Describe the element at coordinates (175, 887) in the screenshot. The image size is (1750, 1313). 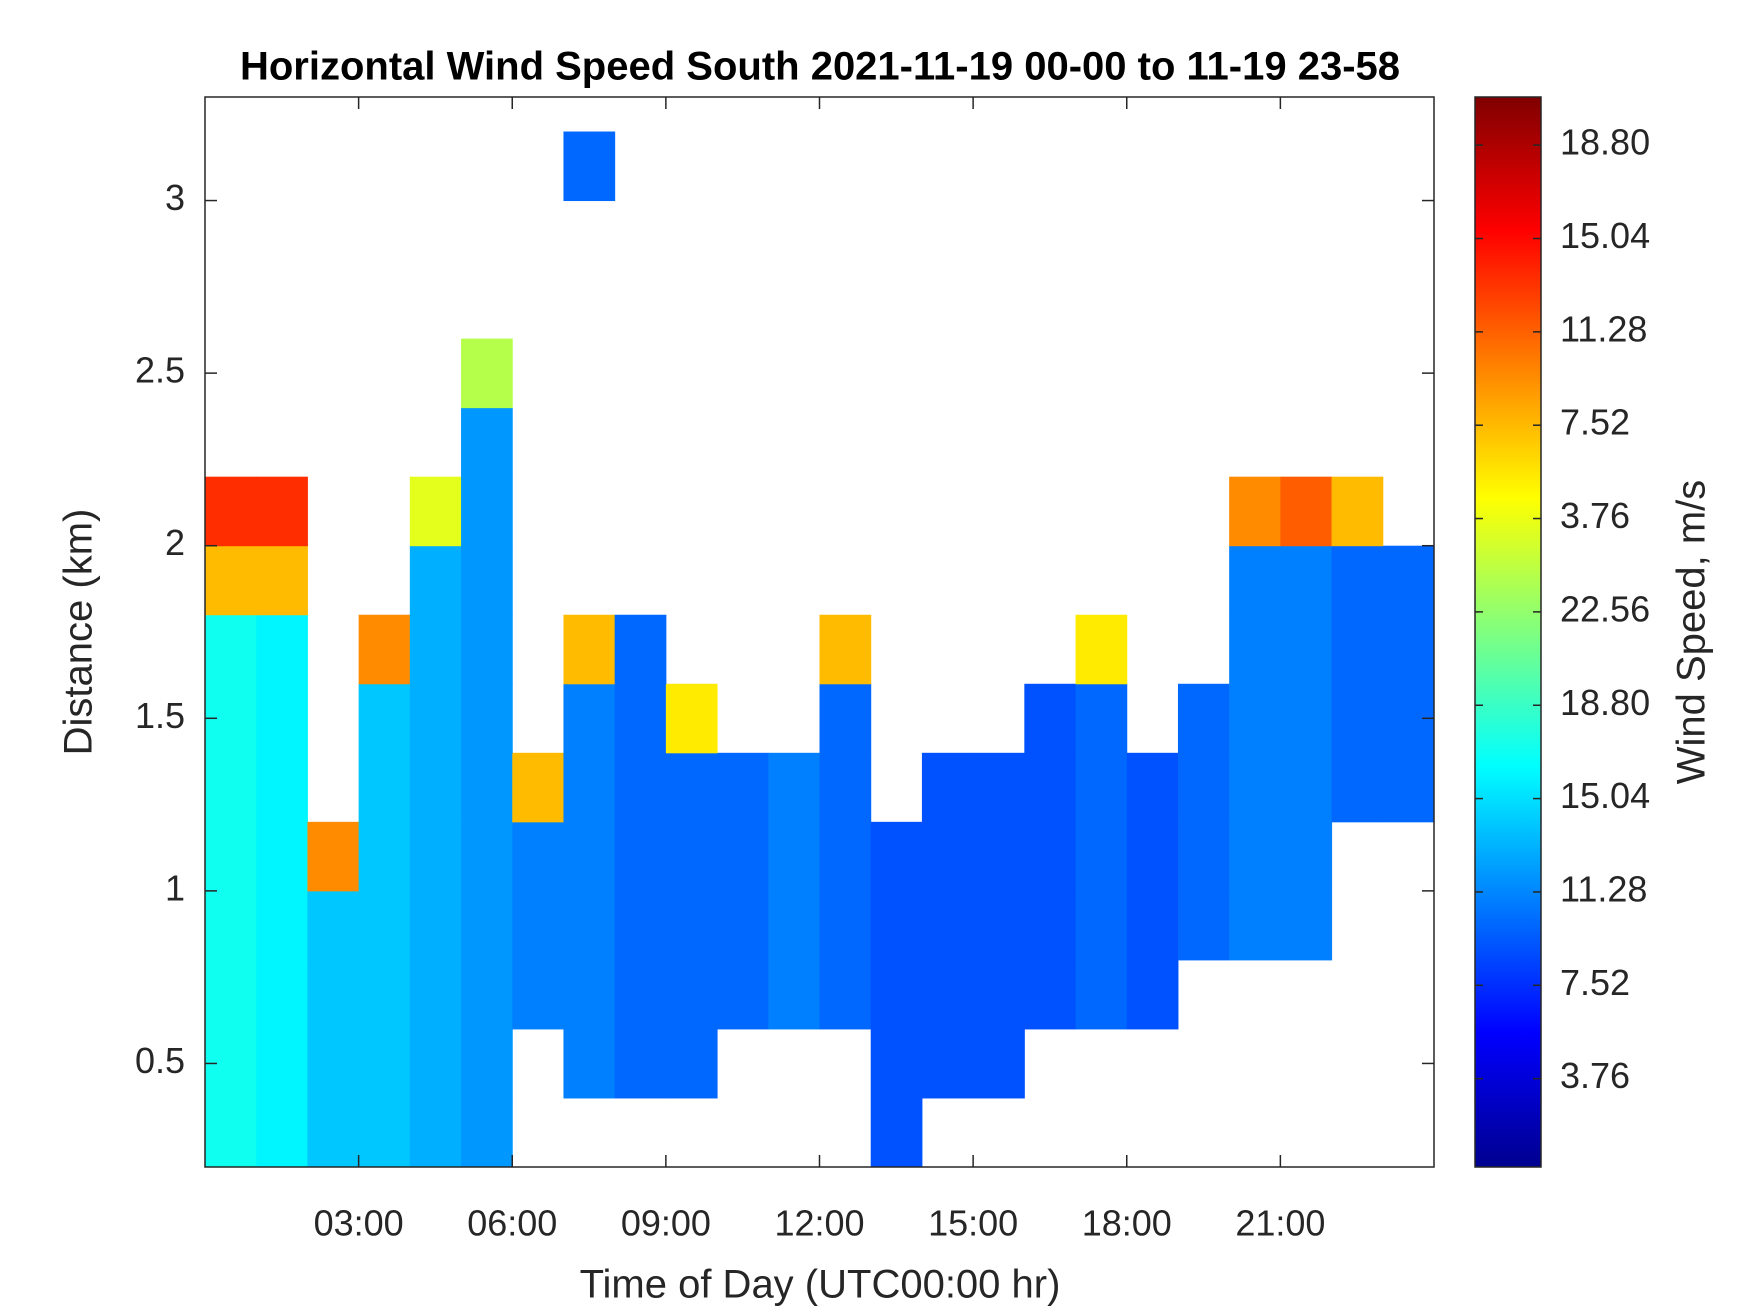
I see `y-tick-label: 1` at that location.